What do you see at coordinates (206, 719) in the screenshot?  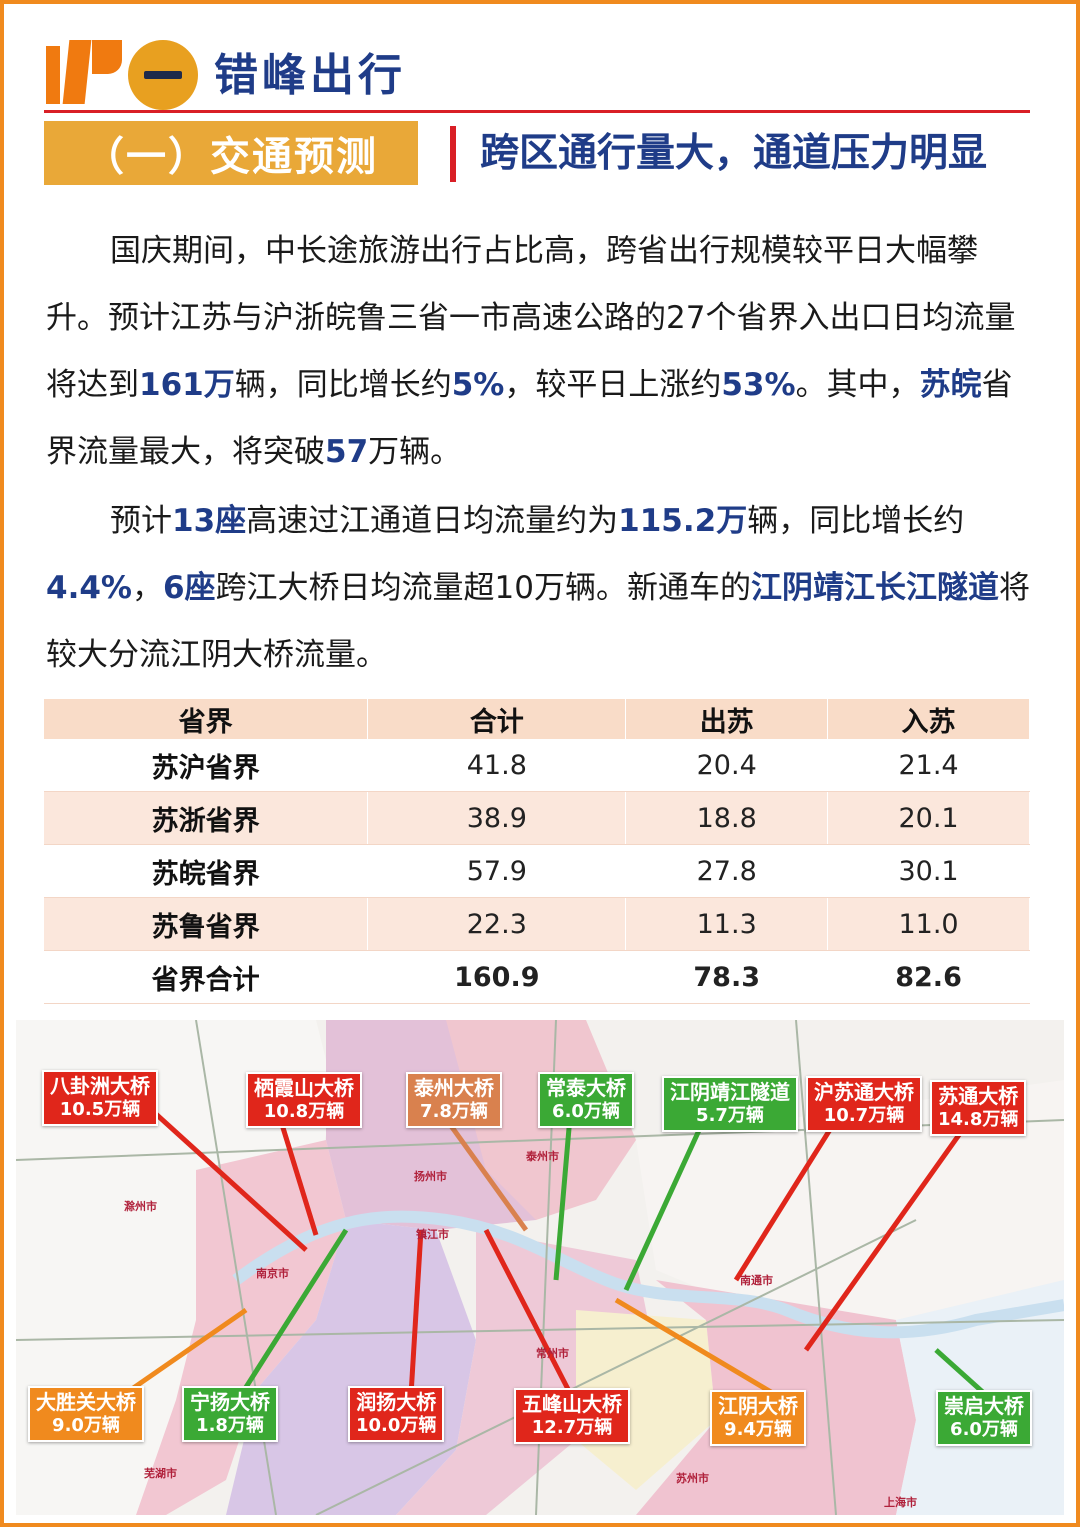 I see `column-header: 省界` at bounding box center [206, 719].